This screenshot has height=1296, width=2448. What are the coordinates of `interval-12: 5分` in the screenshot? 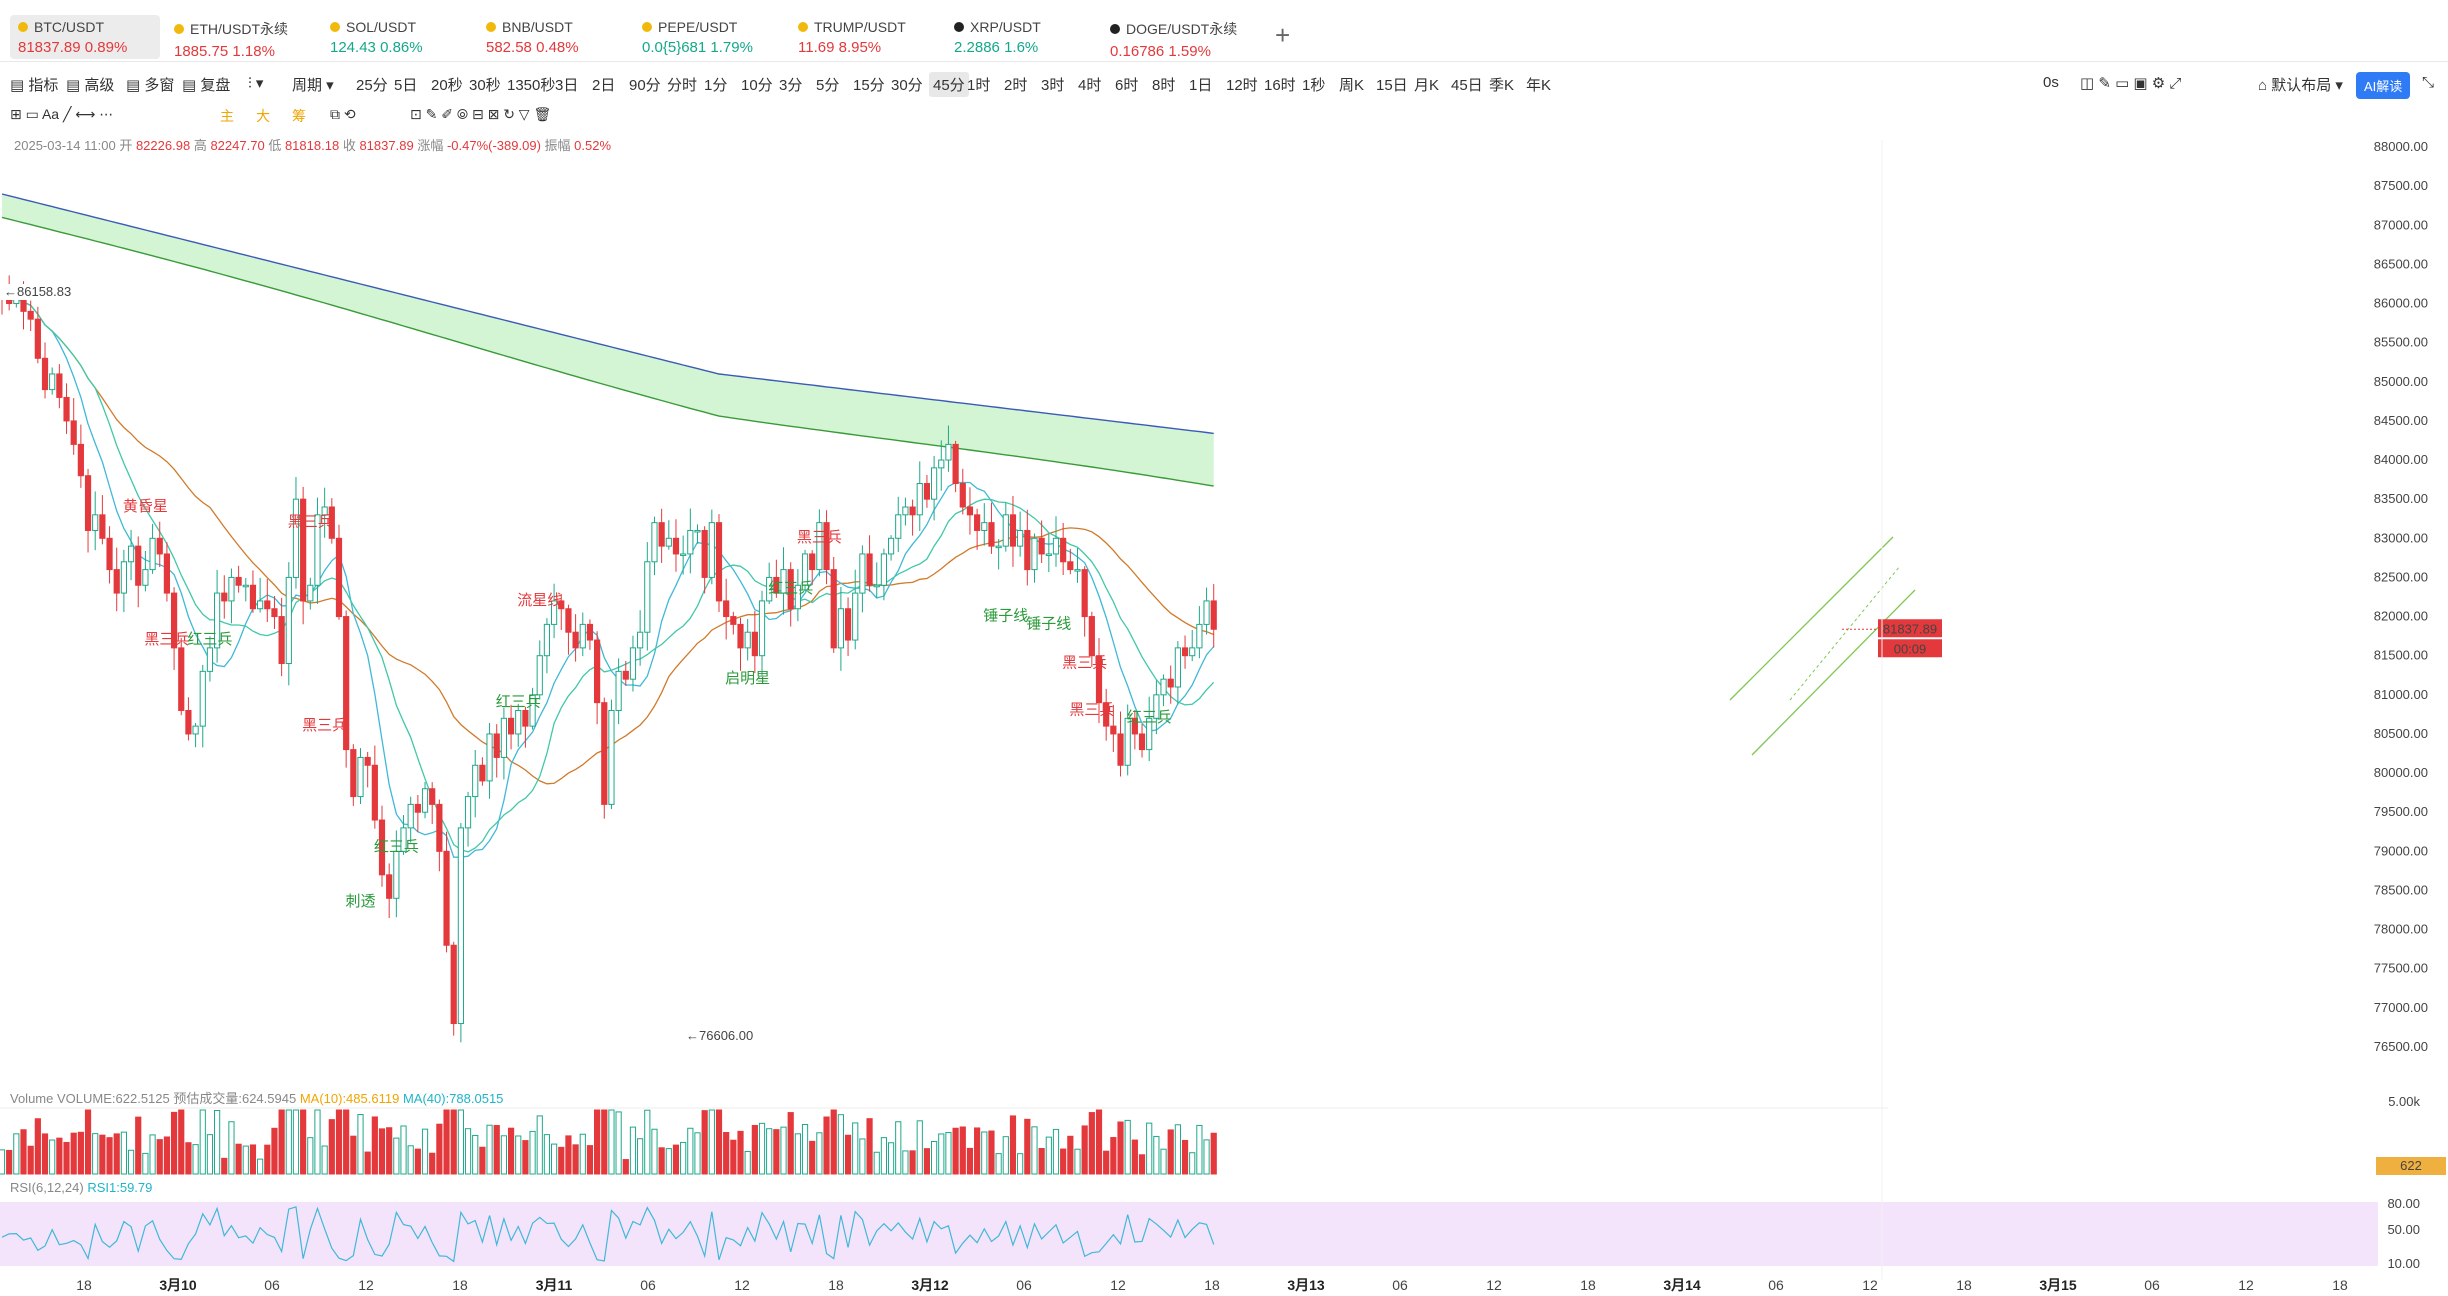 It's located at (828, 85).